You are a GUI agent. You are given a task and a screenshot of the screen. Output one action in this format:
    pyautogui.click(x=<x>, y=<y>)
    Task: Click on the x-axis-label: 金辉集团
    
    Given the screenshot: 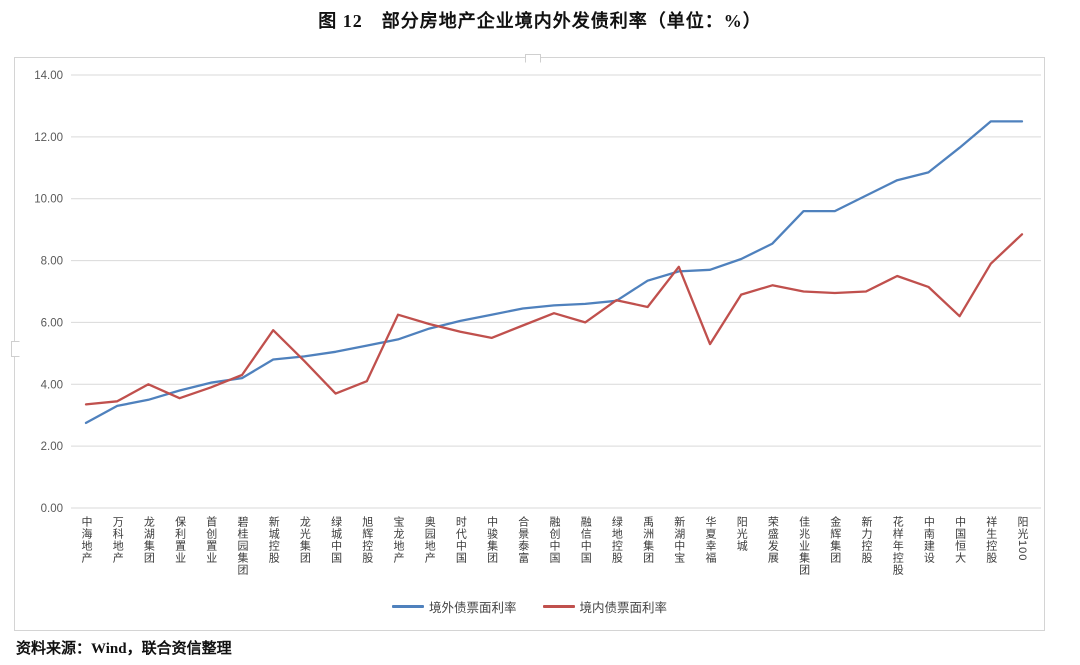 What is the action you would take?
    pyautogui.click(x=834, y=540)
    